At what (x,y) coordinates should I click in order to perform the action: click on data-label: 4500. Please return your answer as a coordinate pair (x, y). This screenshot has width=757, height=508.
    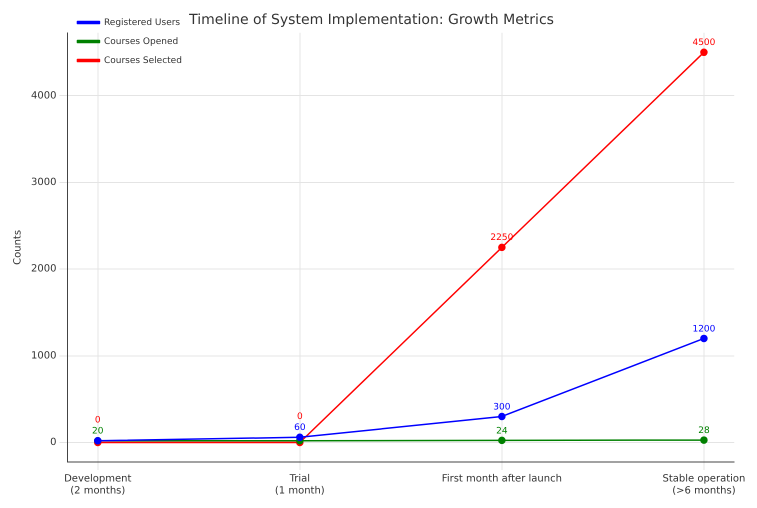
    Looking at the image, I should click on (704, 43).